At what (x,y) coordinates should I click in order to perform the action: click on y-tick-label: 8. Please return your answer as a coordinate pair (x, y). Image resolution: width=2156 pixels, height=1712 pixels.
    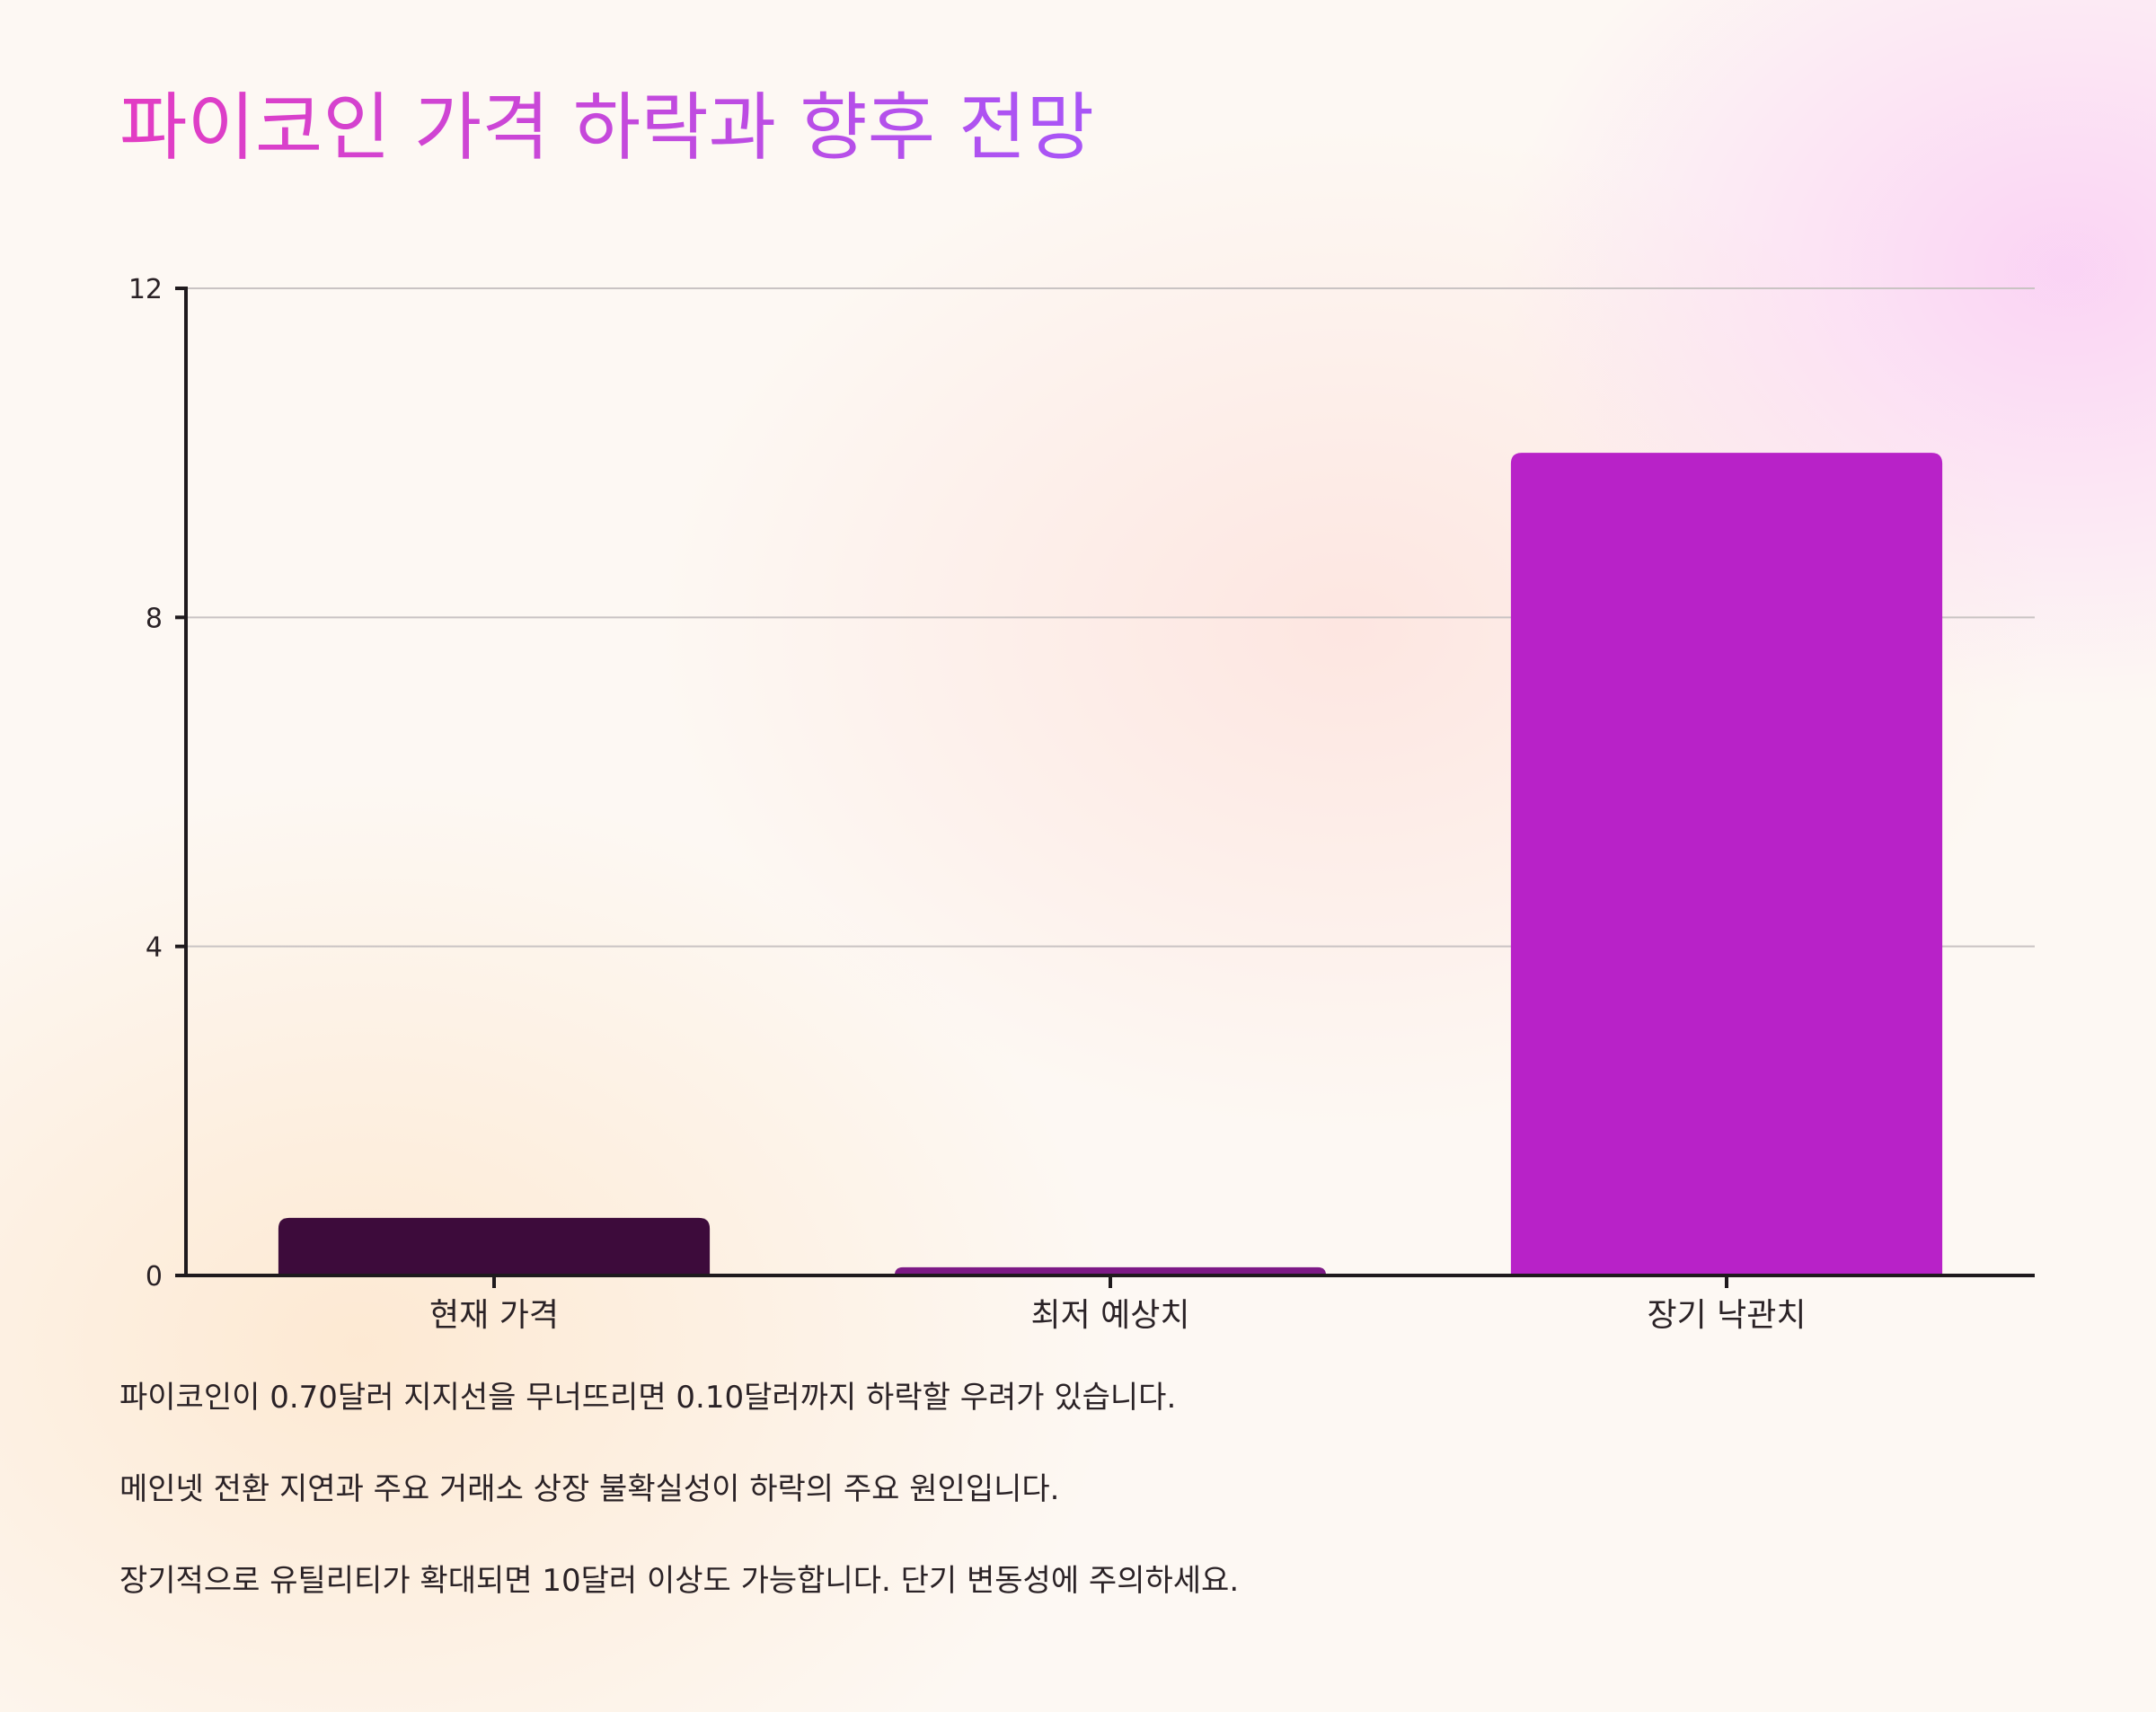
    Looking at the image, I should click on (154, 618).